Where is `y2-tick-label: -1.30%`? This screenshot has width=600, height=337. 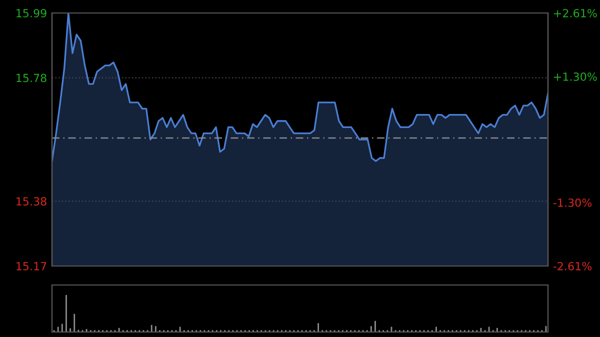 y2-tick-label: -1.30% is located at coordinates (572, 202).